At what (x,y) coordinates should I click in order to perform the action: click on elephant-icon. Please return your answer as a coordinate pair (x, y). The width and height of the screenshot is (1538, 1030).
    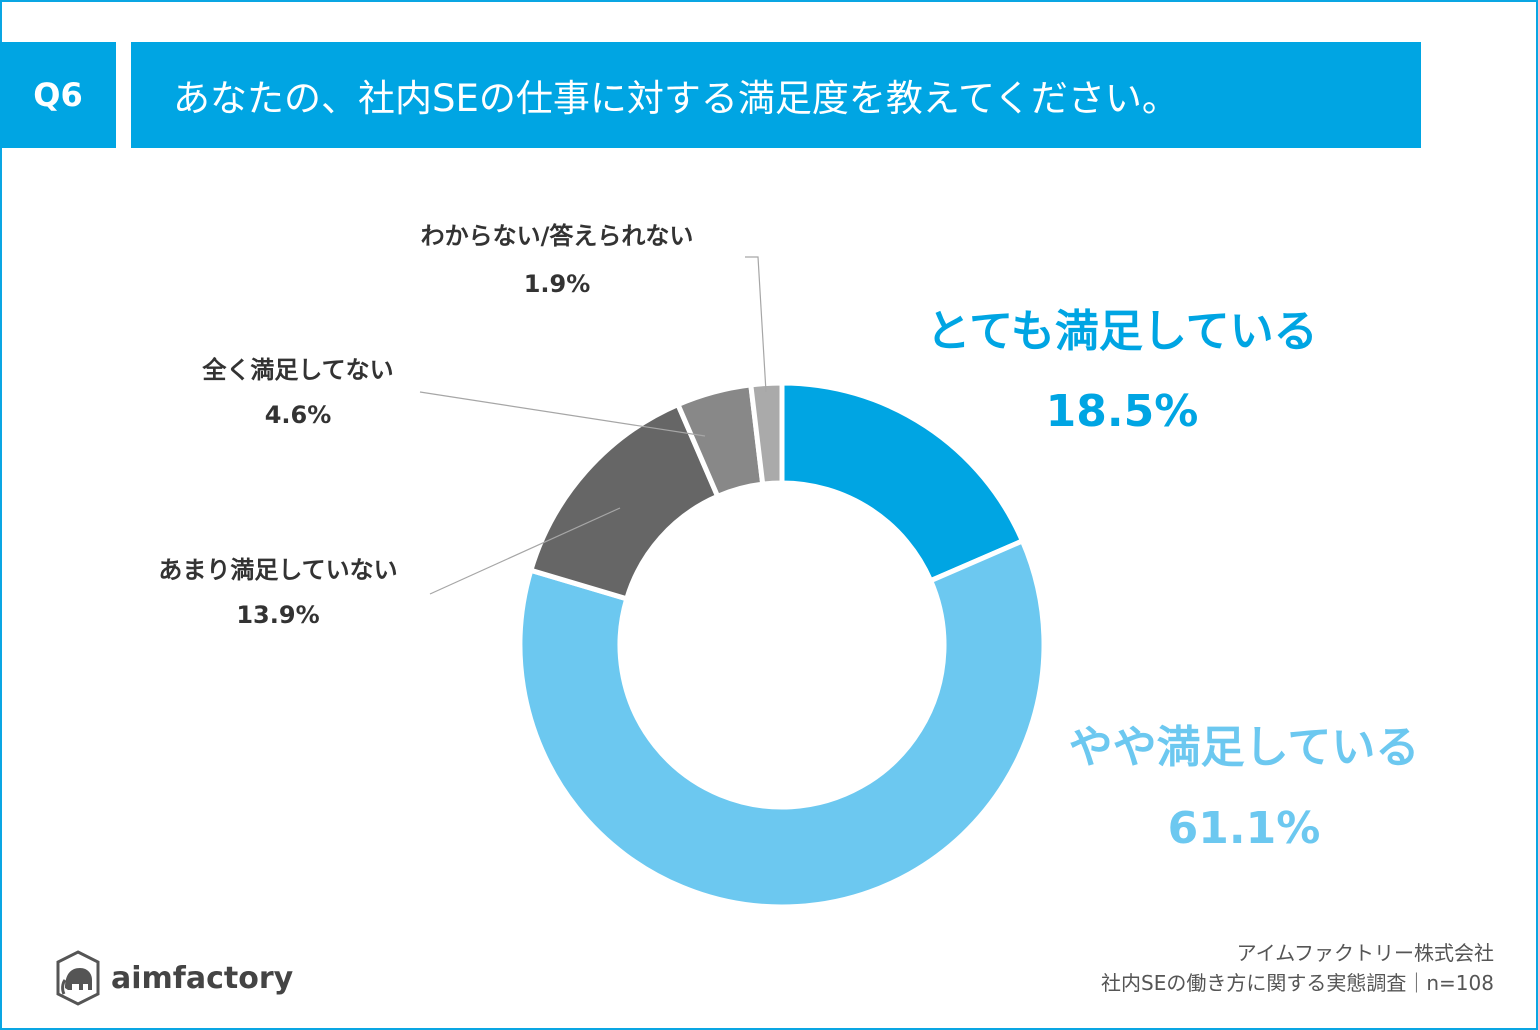
    Looking at the image, I should click on (78, 978).